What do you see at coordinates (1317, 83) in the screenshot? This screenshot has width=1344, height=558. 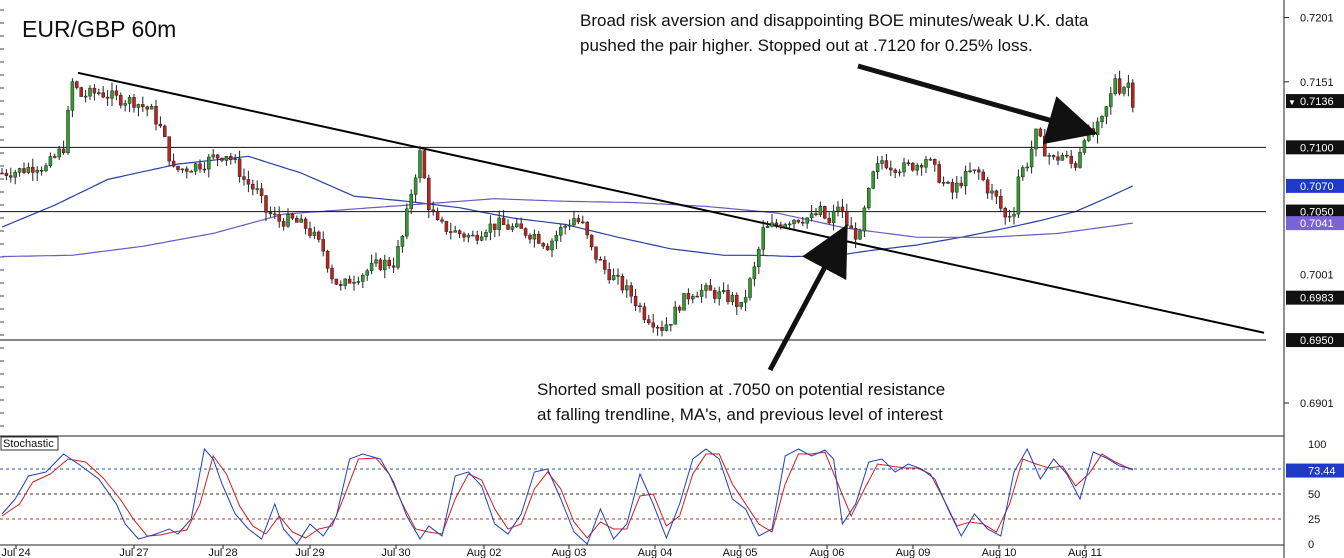 I see `price-tick-label: 0.7151` at bounding box center [1317, 83].